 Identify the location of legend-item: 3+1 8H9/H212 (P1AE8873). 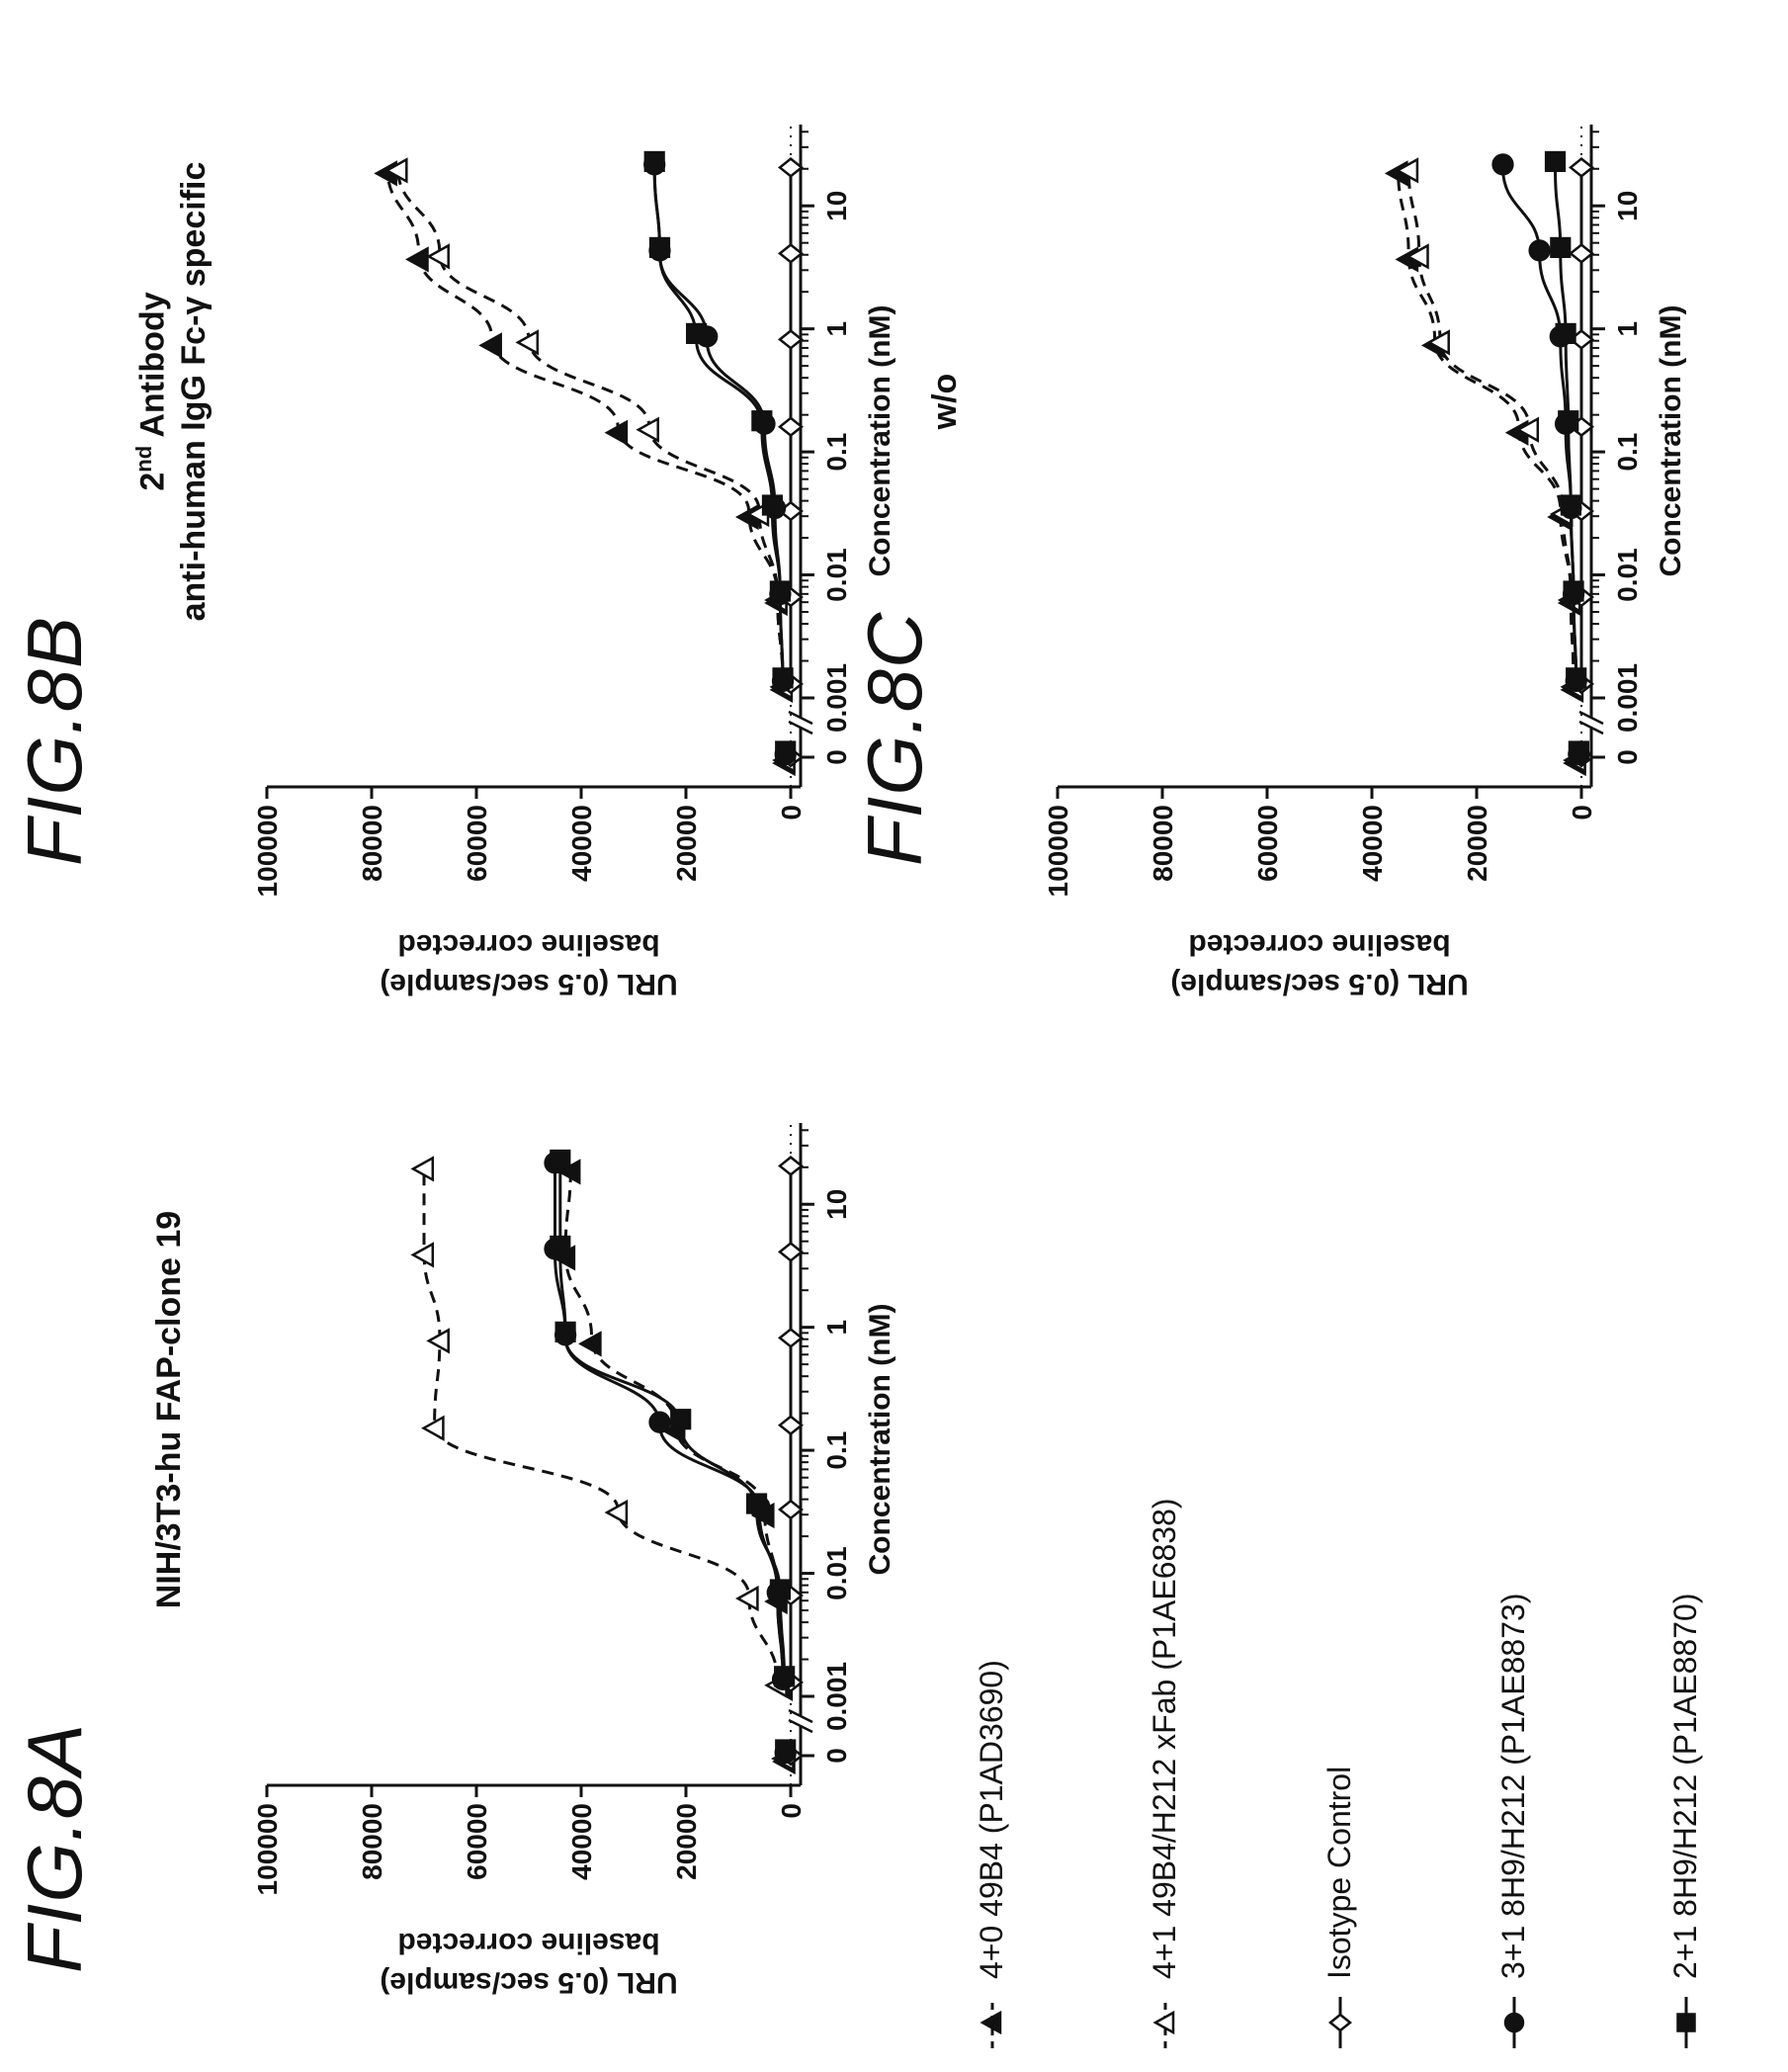
(1513, 1823).